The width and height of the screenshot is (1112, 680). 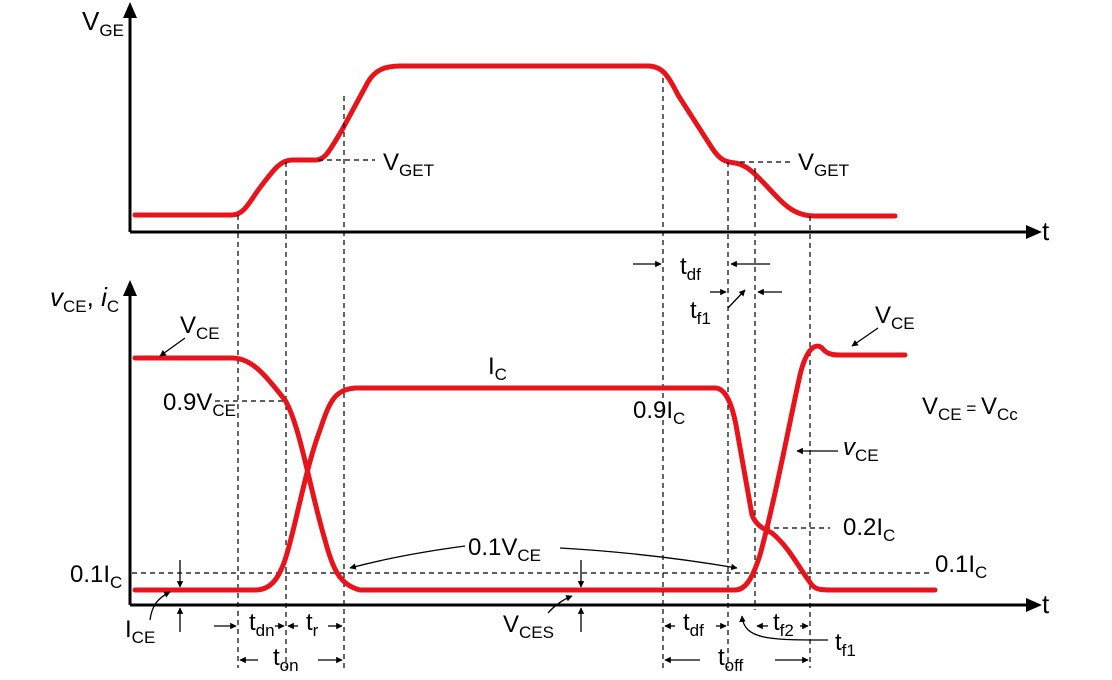 I want to click on level-01ic-left-label: 0.1IC, so click(x=96, y=576).